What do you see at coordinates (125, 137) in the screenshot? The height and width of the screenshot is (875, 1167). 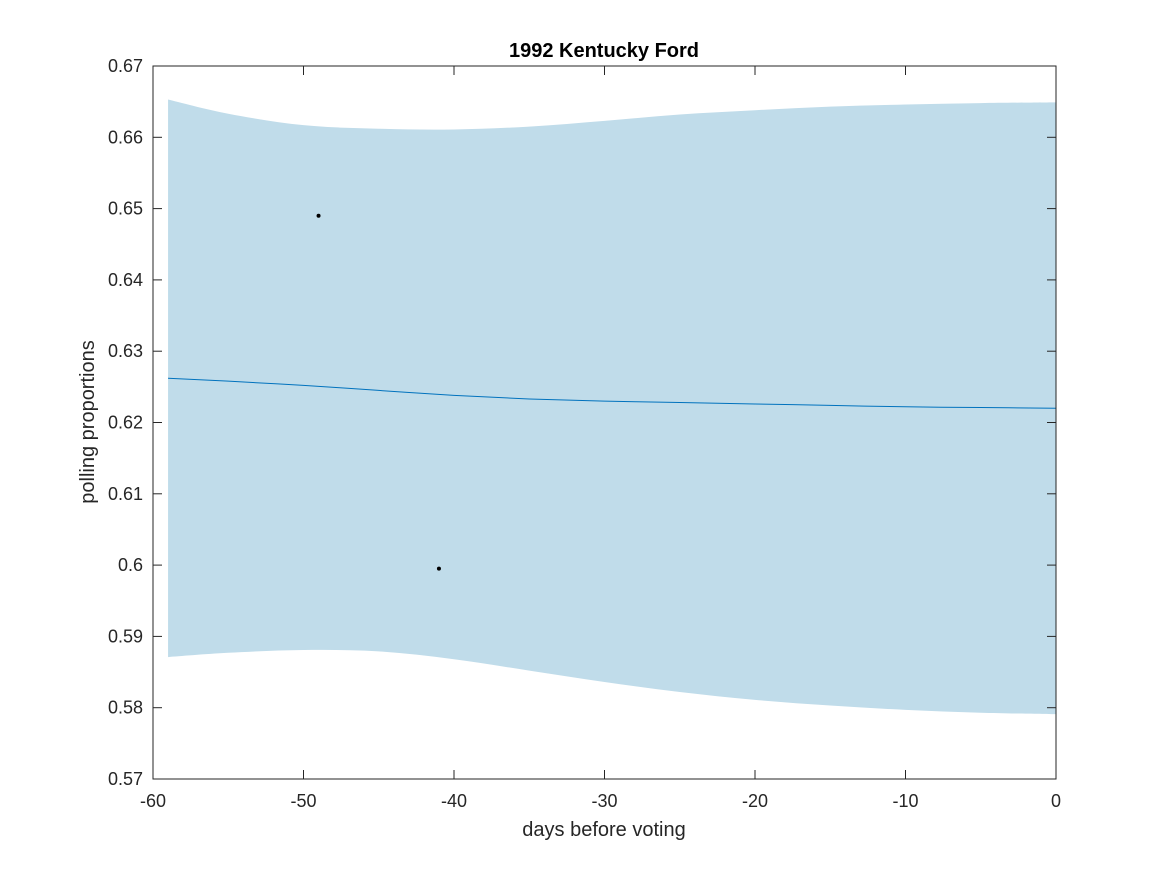 I see `y-tick-label: 0.66` at bounding box center [125, 137].